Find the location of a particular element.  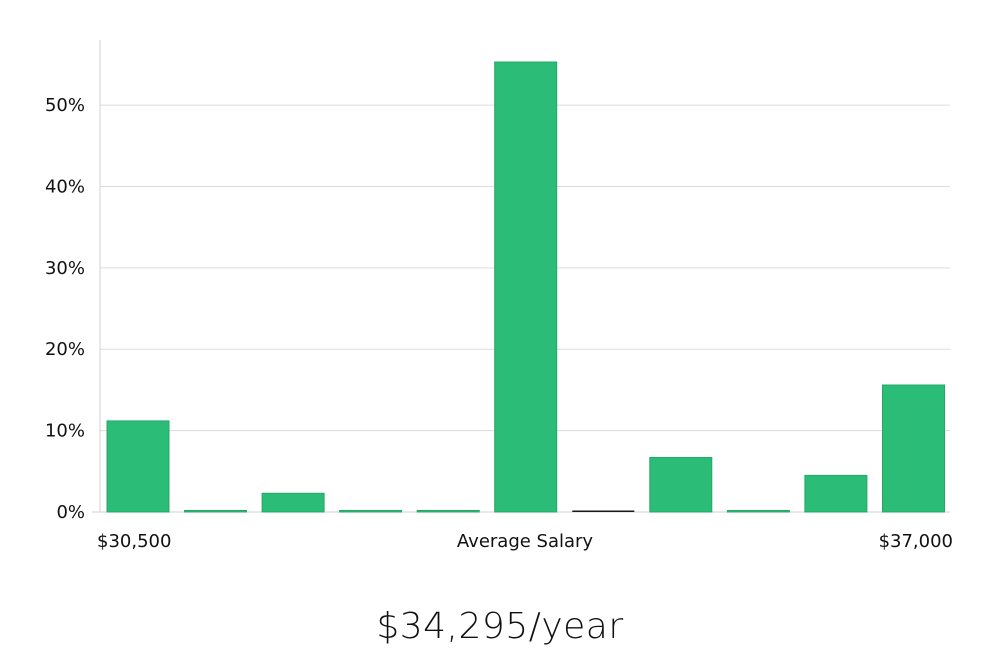

y-tick-label: 40% is located at coordinates (65, 186).